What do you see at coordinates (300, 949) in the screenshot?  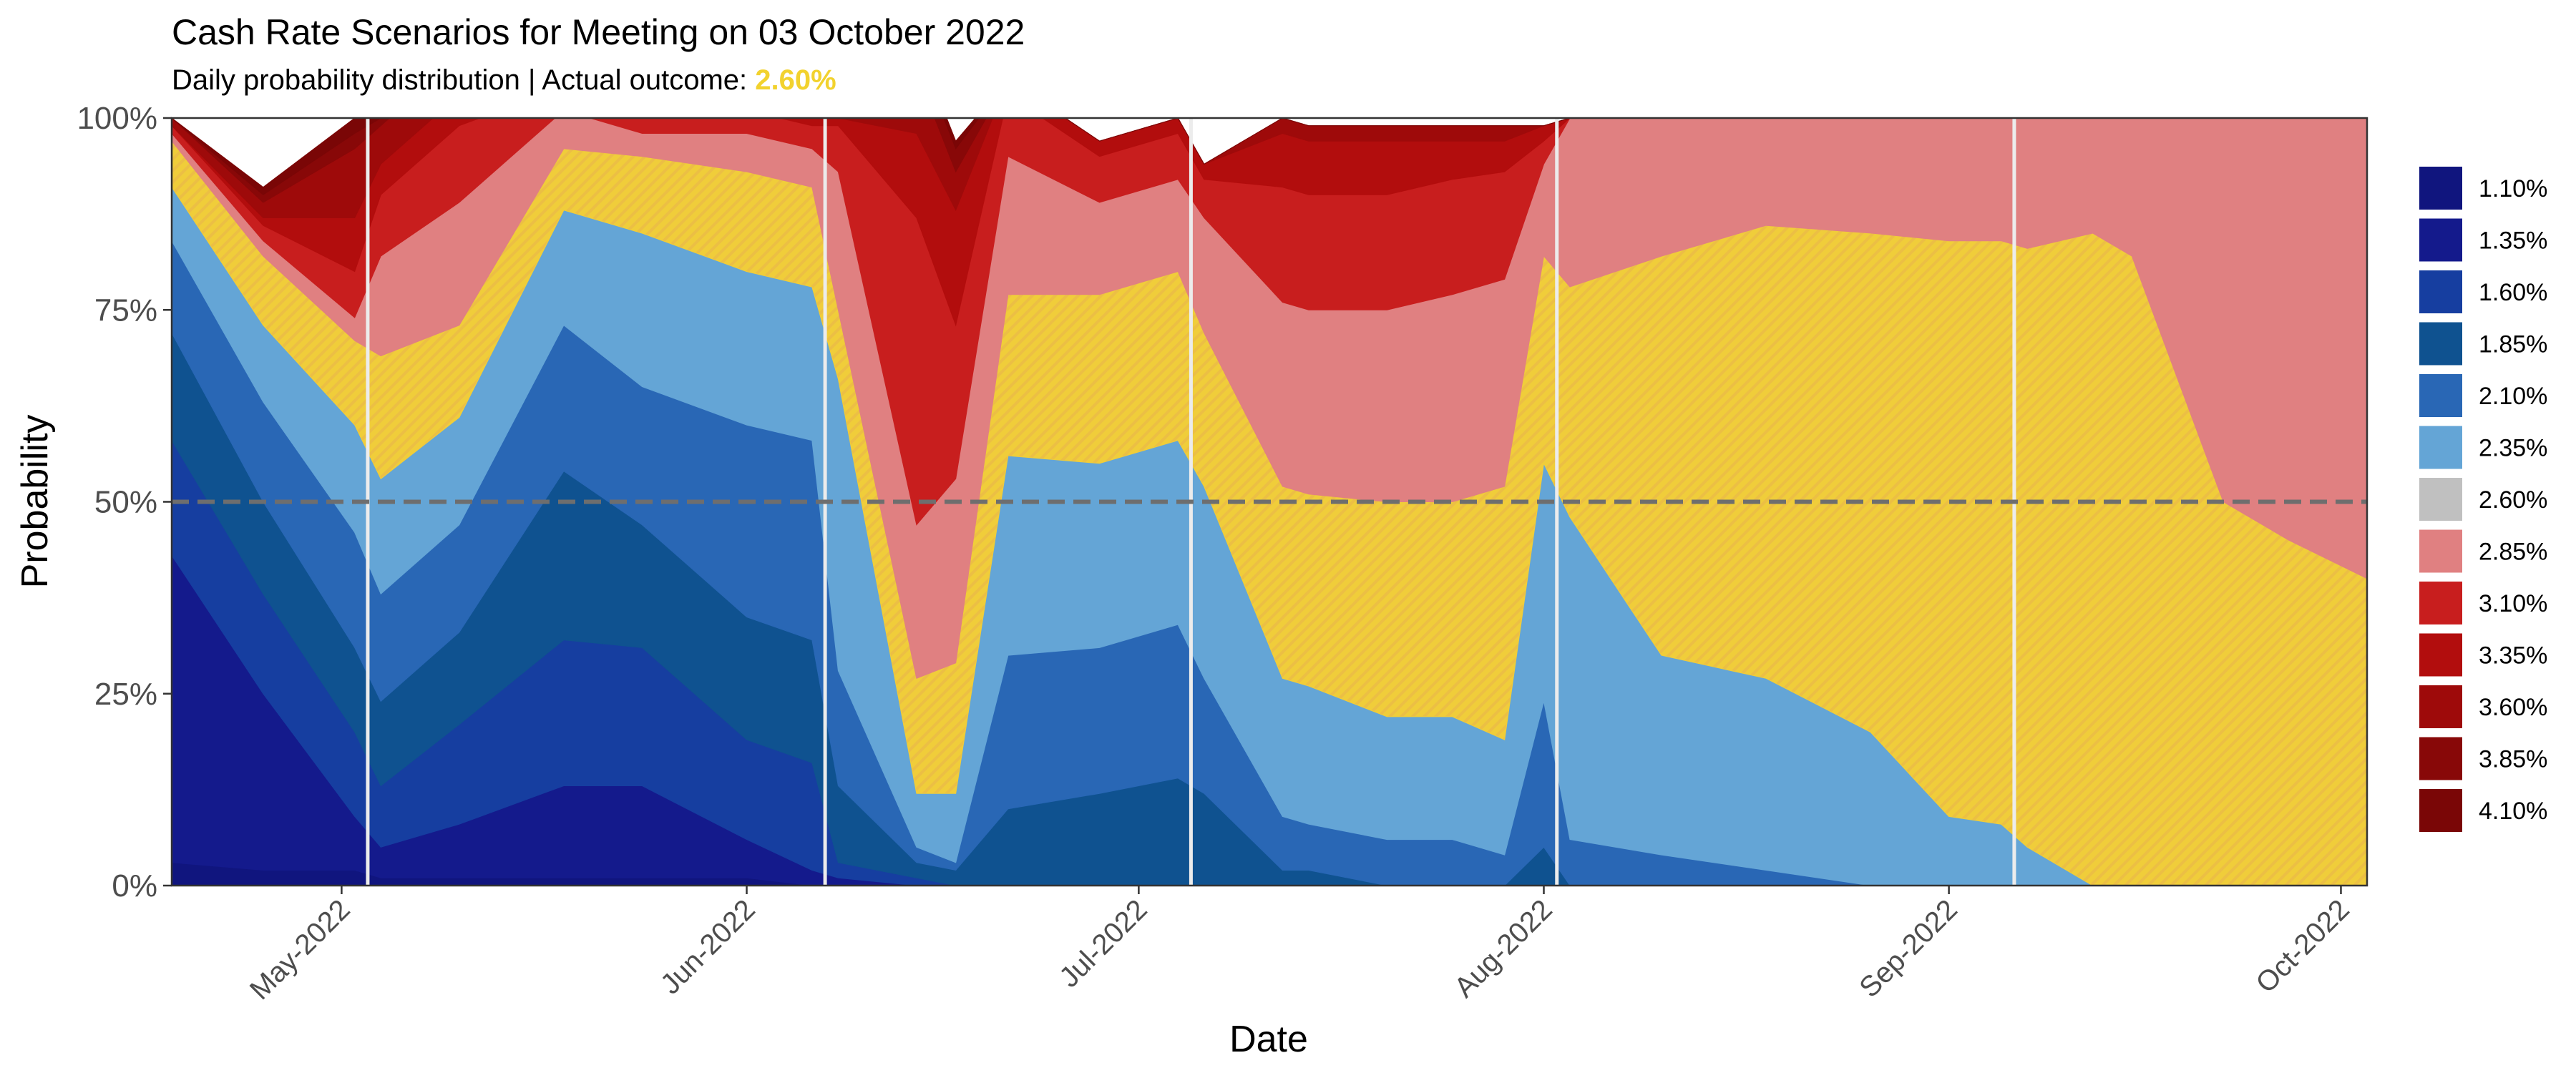 I see `x-tick-label: May-2022` at bounding box center [300, 949].